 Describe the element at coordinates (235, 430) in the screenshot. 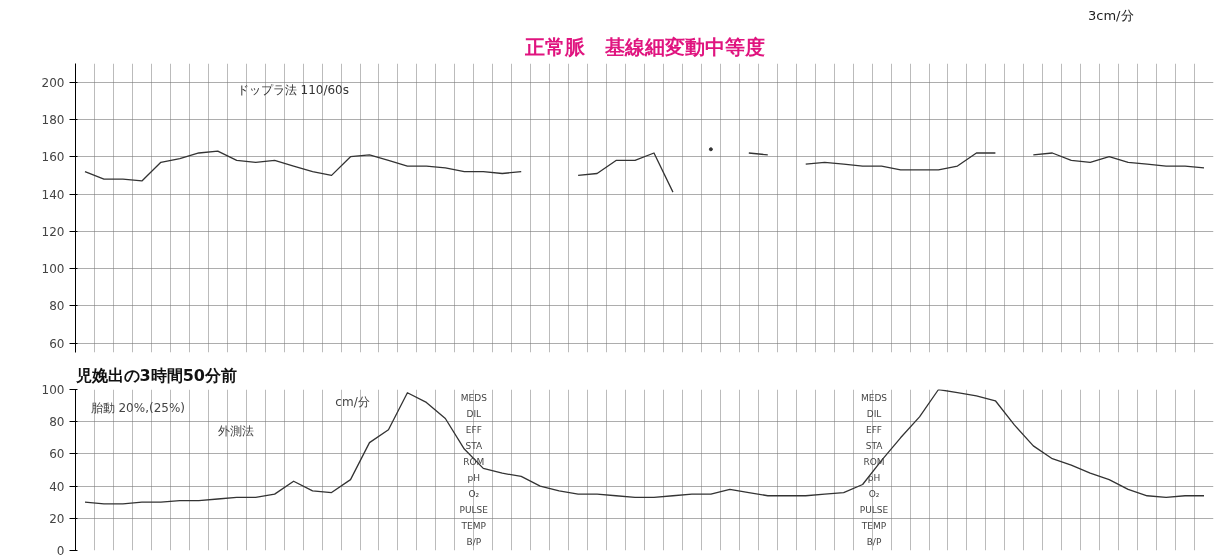

I see `annotation: 外測法` at that location.